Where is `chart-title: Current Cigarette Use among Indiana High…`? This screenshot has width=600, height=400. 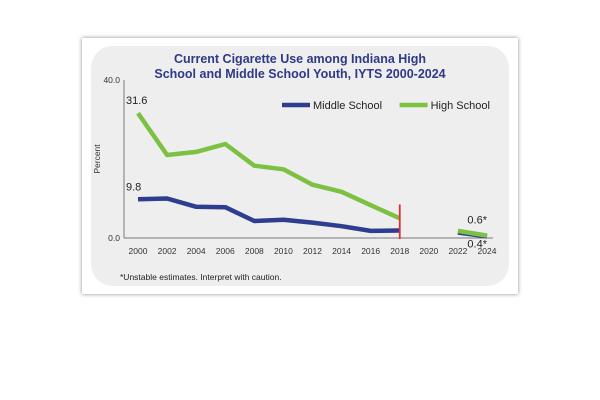 chart-title: Current Cigarette Use among Indiana High… is located at coordinates (300, 67).